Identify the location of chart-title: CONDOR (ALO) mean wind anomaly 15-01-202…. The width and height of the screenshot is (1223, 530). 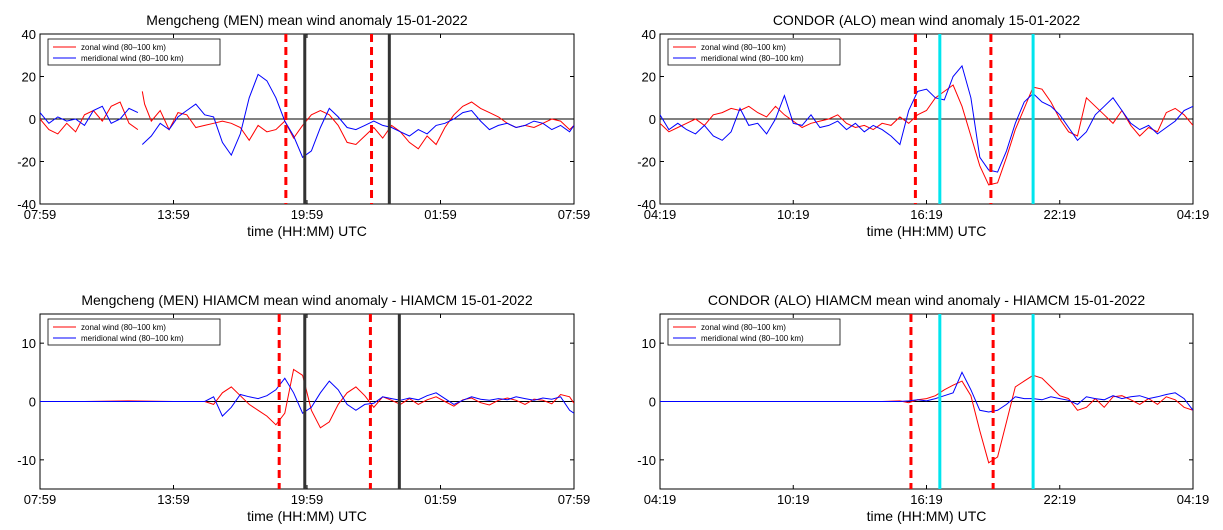
(927, 20).